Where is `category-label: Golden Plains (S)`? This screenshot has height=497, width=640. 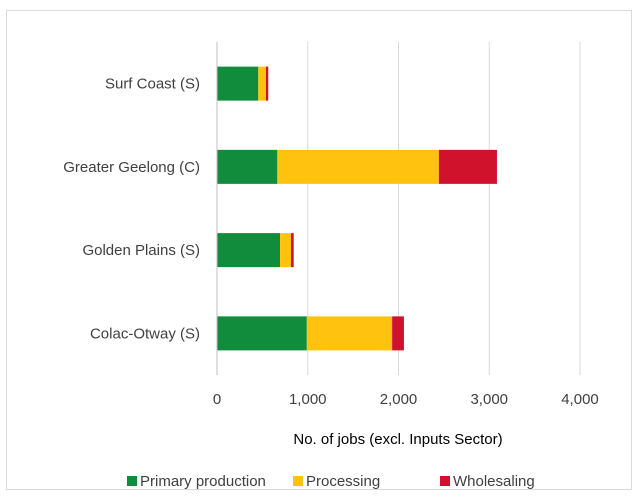 category-label: Golden Plains (S) is located at coordinates (141, 250).